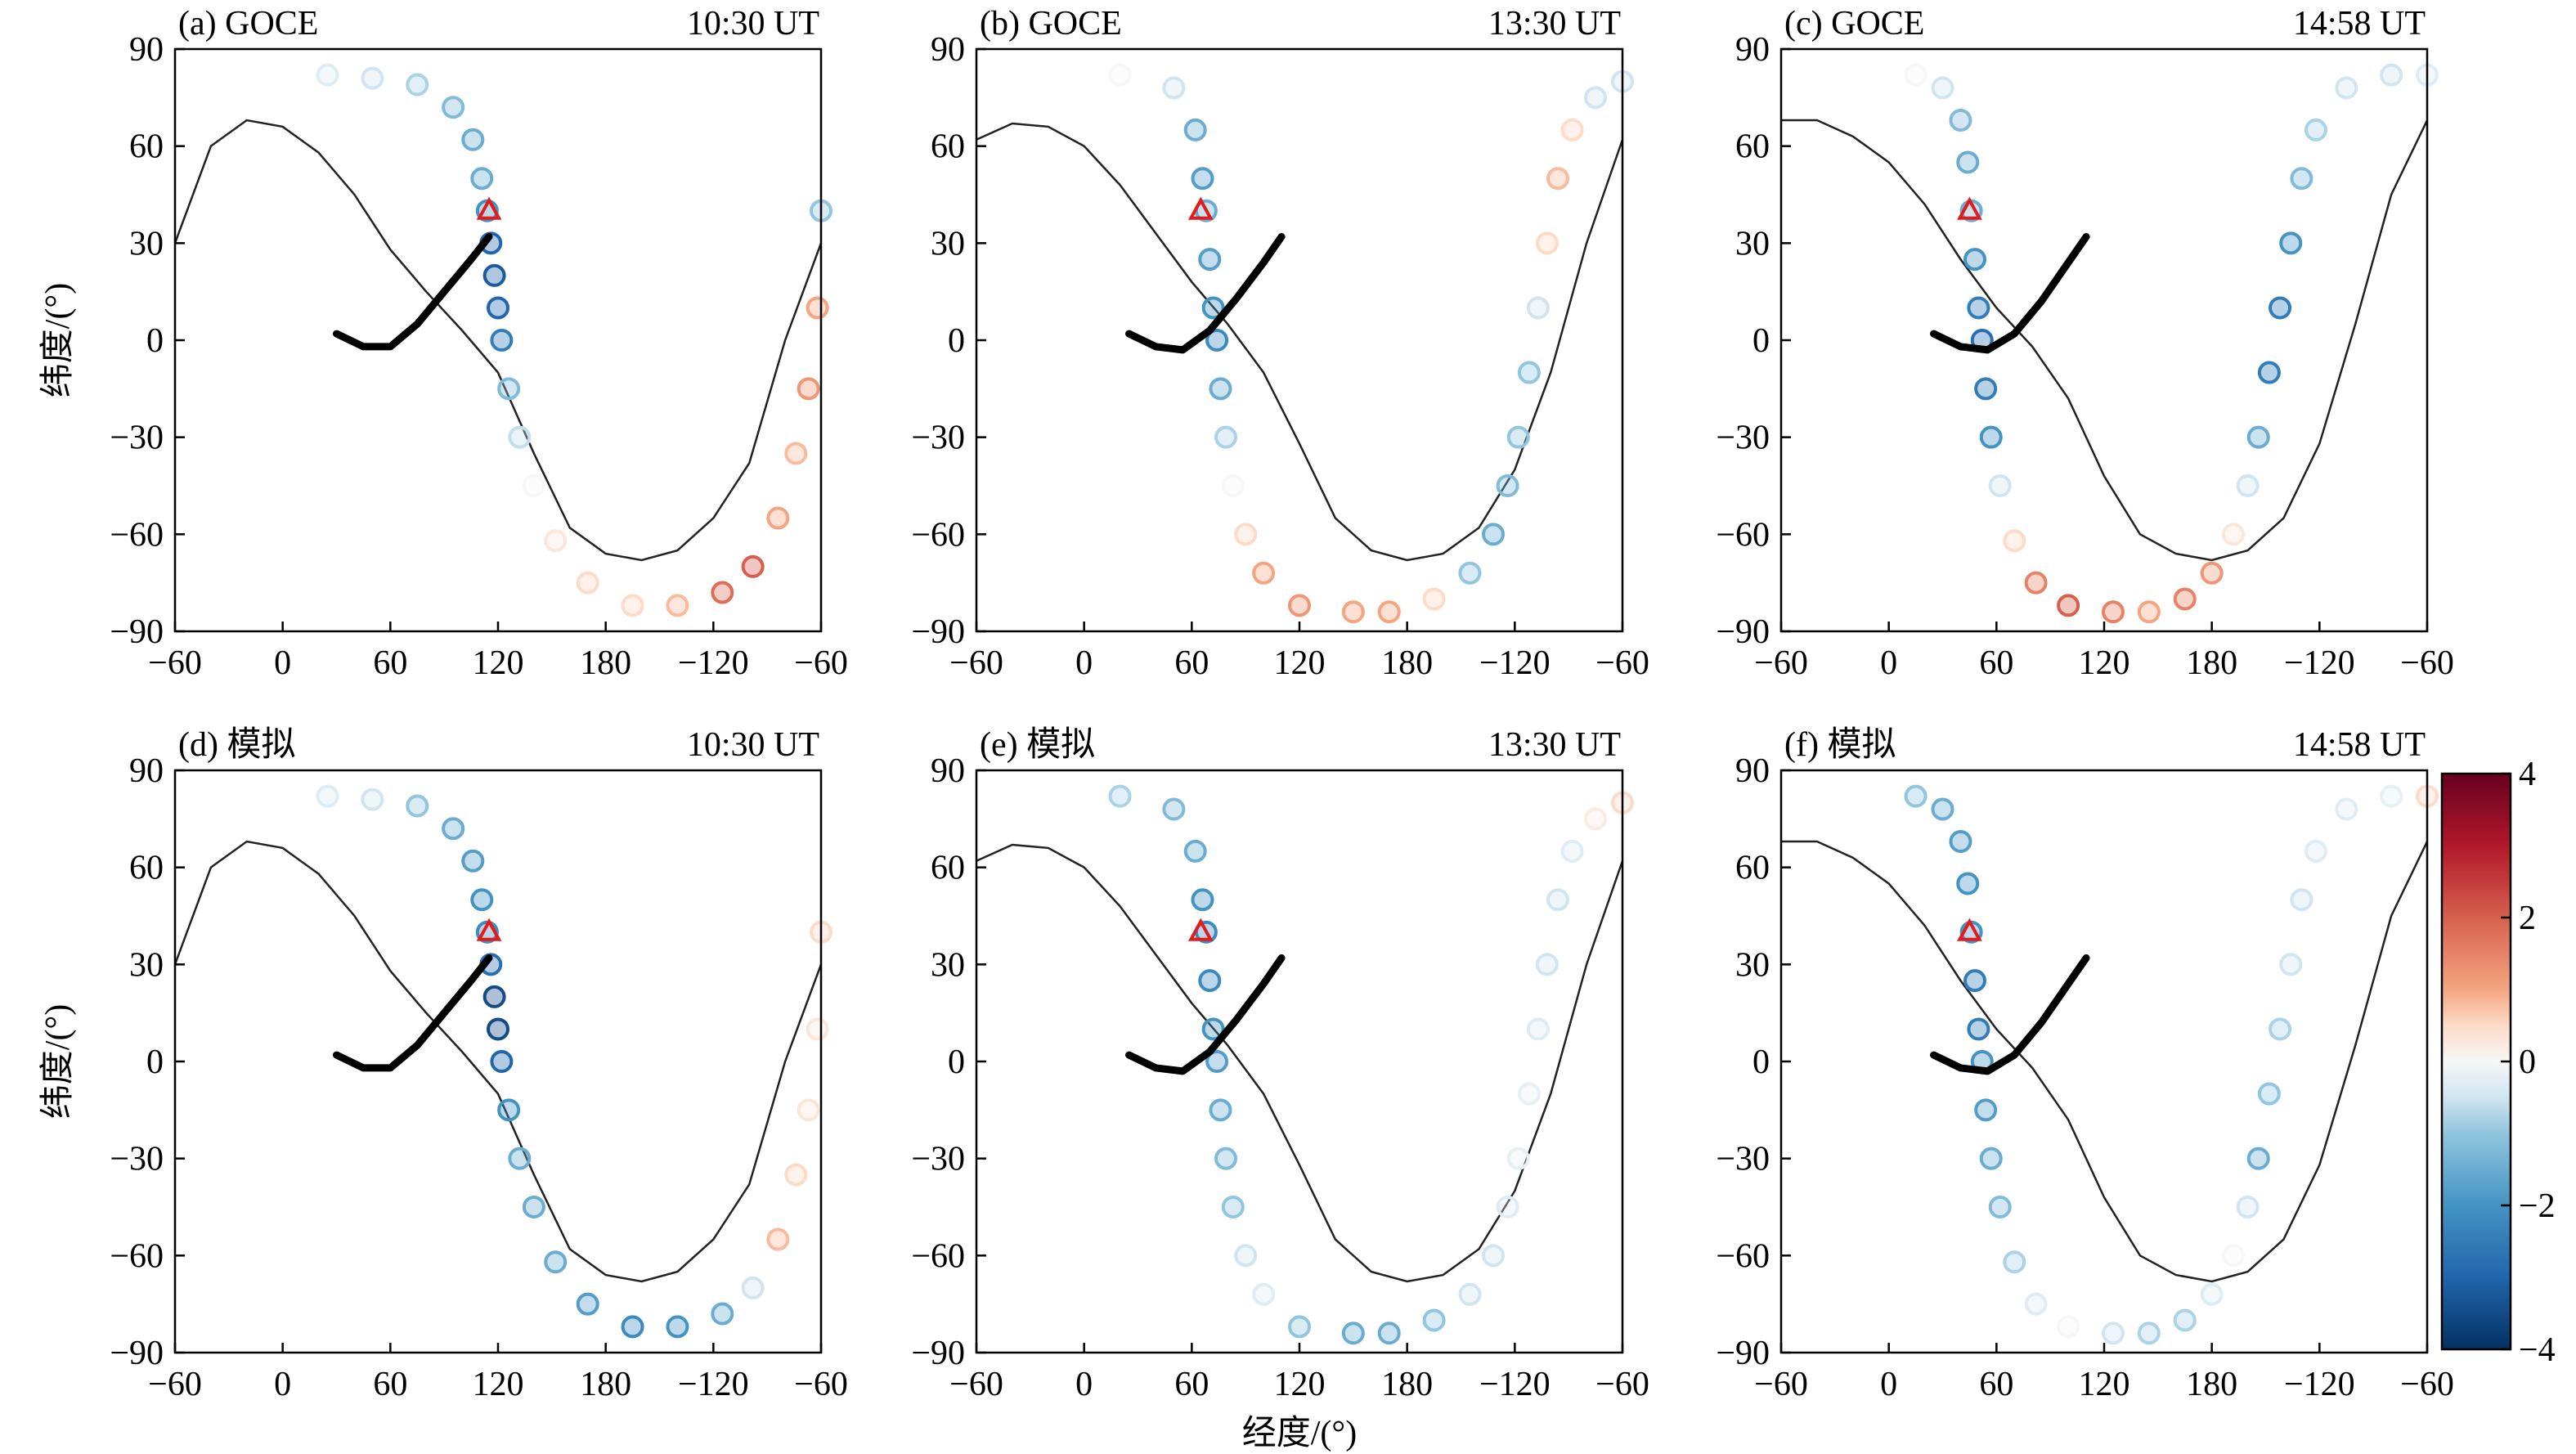 This screenshot has height=1454, width=2576. I want to click on y-tick-label: 90, so click(1753, 50).